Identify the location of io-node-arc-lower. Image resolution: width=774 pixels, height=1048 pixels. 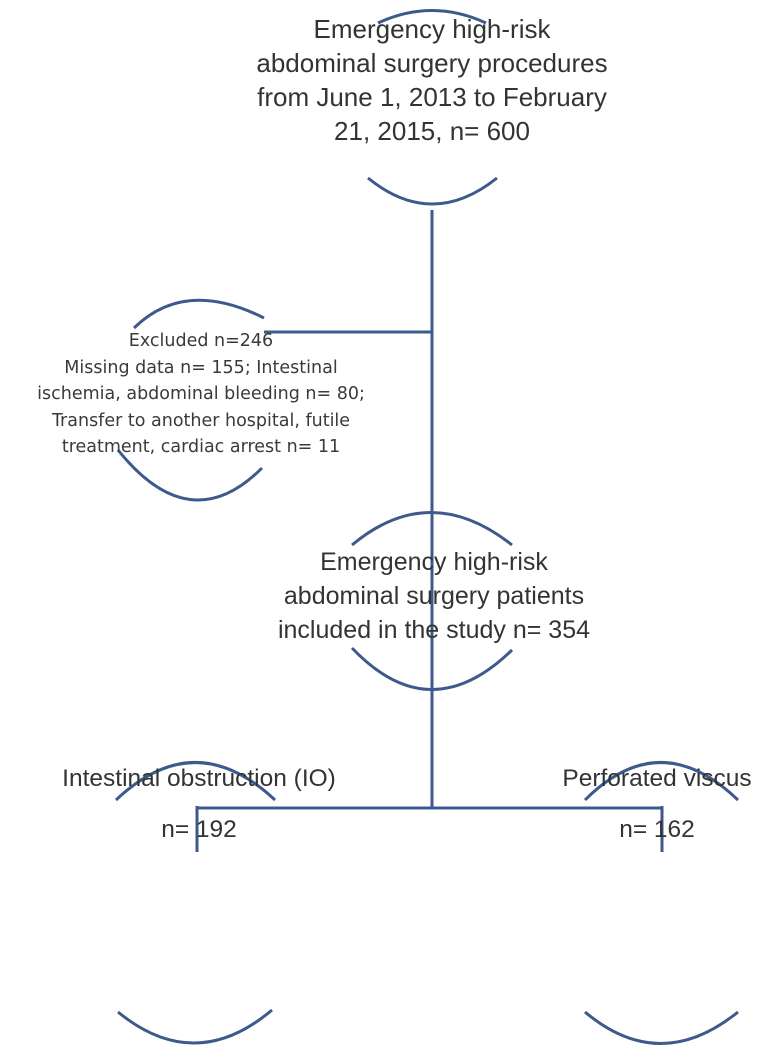
(195, 1026).